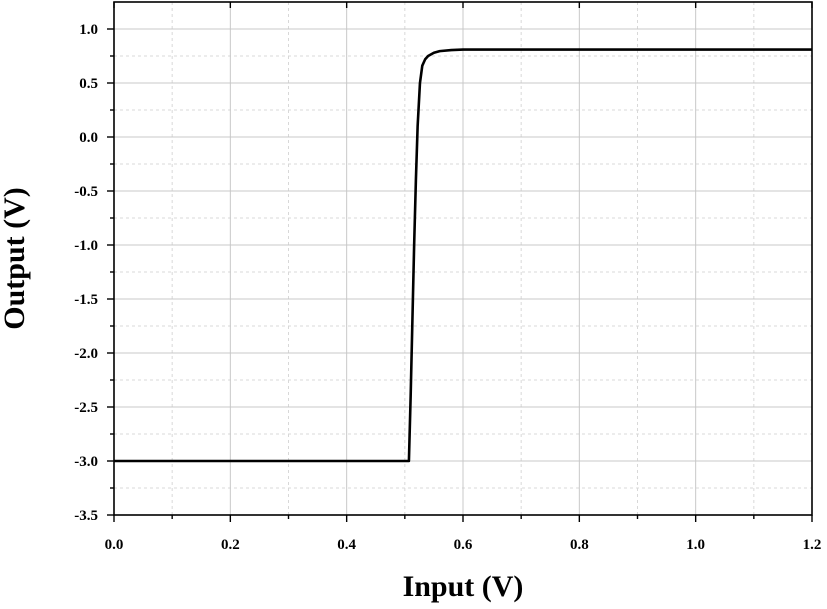 This screenshot has width=827, height=609. Describe the element at coordinates (88, 138) in the screenshot. I see `y-tick-label: 0.0` at that location.